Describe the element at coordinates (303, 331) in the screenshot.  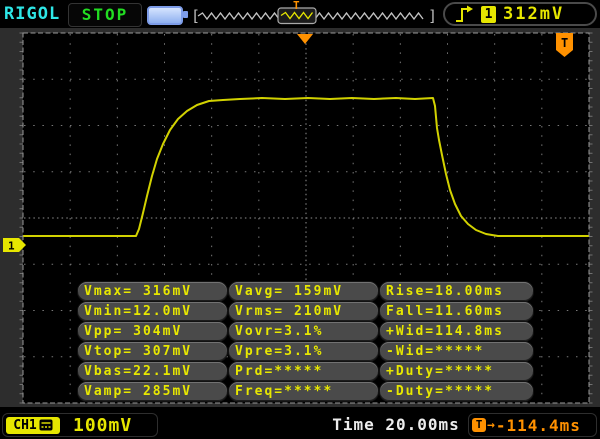
I see `measurement-vovr: Vovr=3.1%` at that location.